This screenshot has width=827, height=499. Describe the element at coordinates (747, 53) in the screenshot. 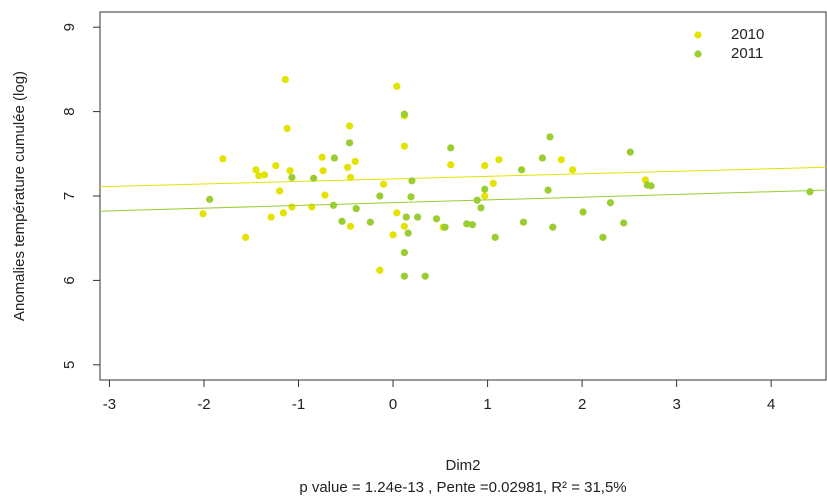

I see `legend-label: 2011` at that location.